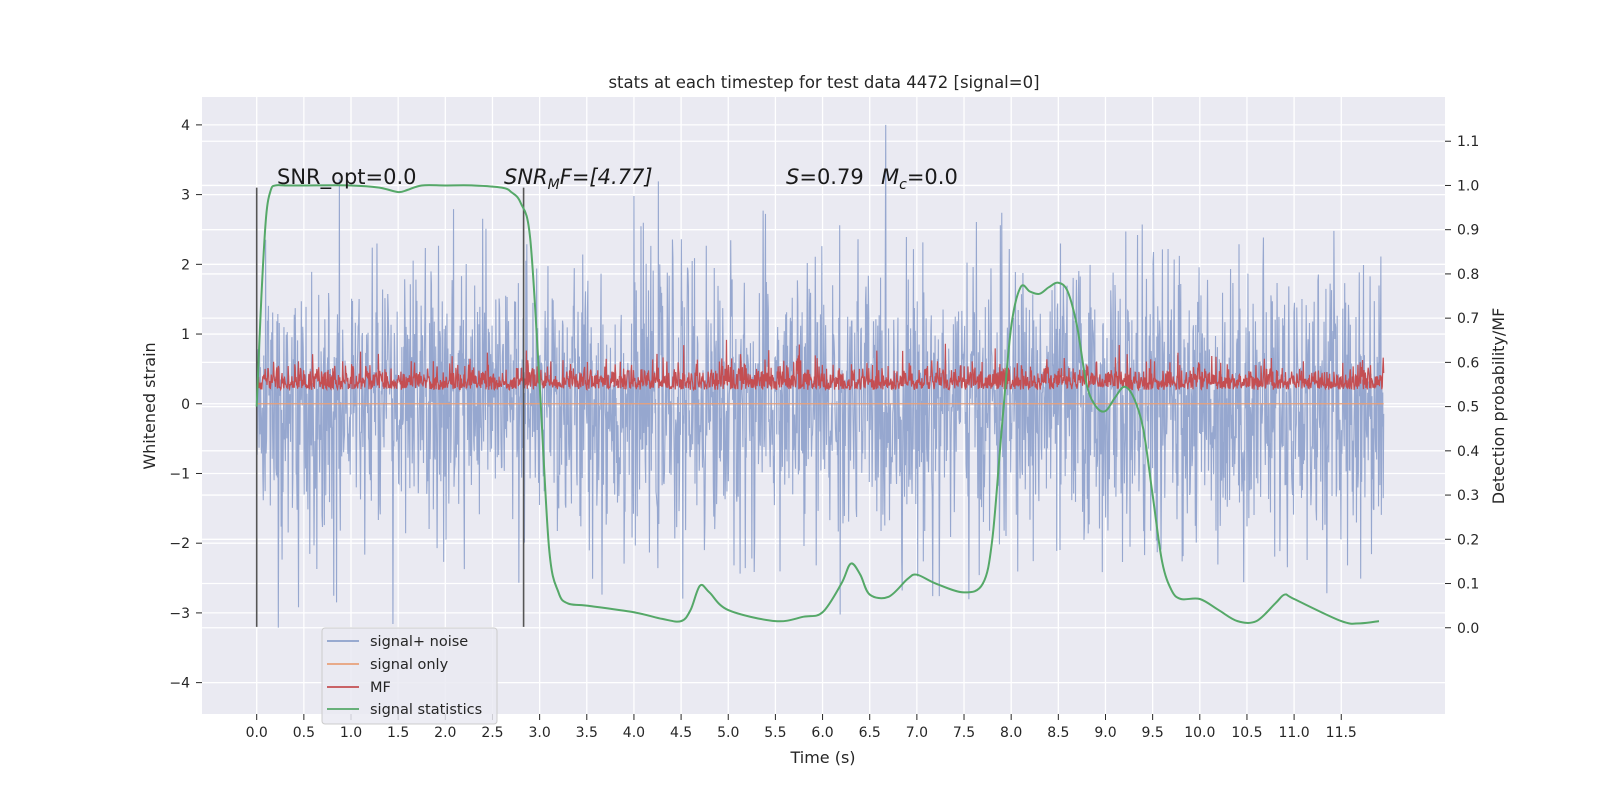 The image size is (1600, 800). I want to click on mf-series, so click(820, 365).